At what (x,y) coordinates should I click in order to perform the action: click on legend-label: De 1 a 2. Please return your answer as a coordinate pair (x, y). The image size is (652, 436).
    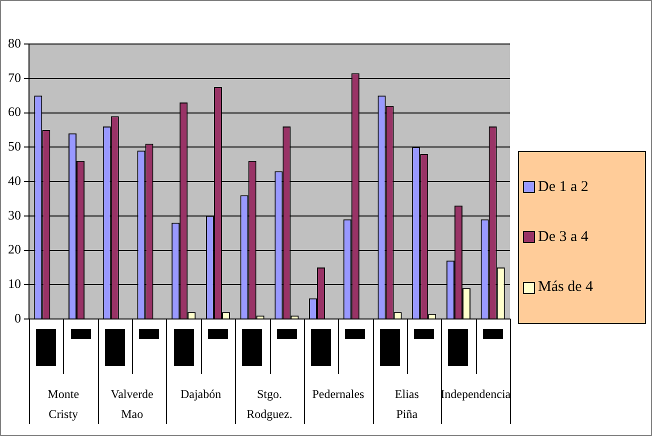
    Looking at the image, I should click on (563, 187).